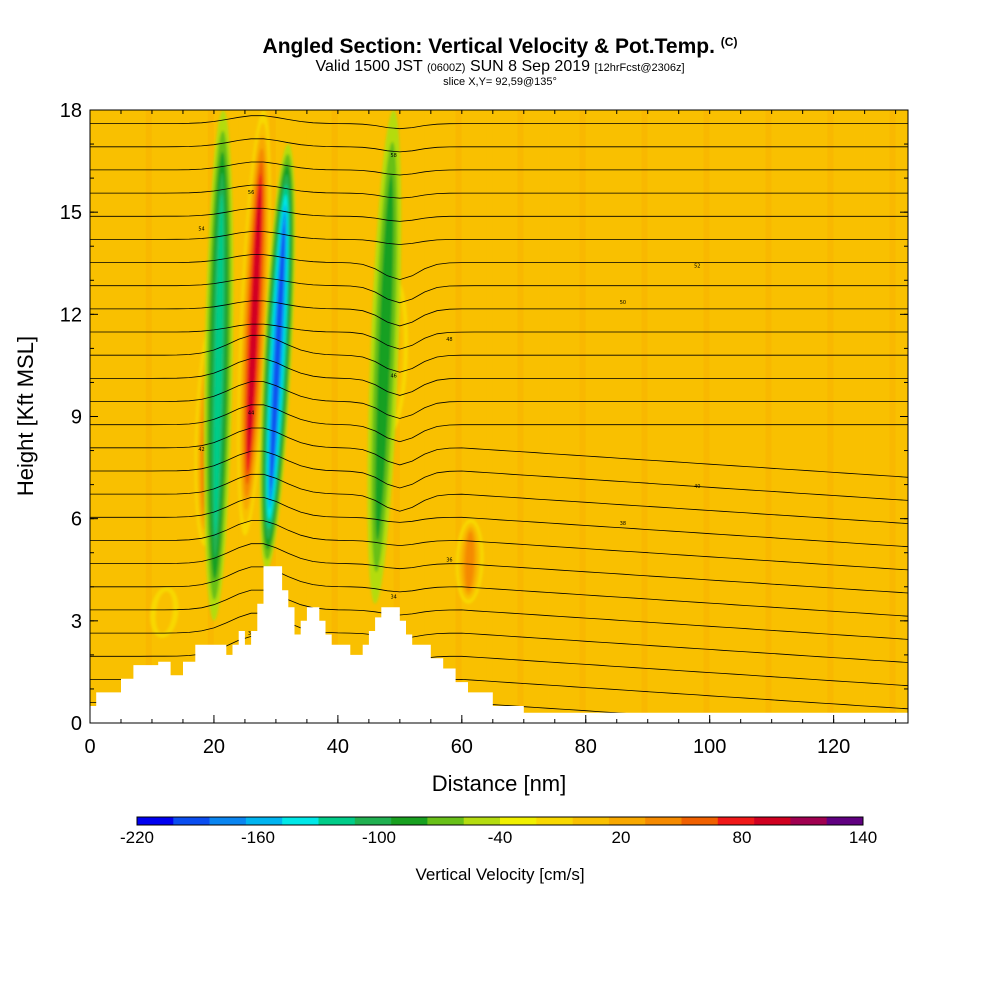 The width and height of the screenshot is (1000, 1000). Describe the element at coordinates (76, 622) in the screenshot. I see `y-tick-label: 3` at that location.